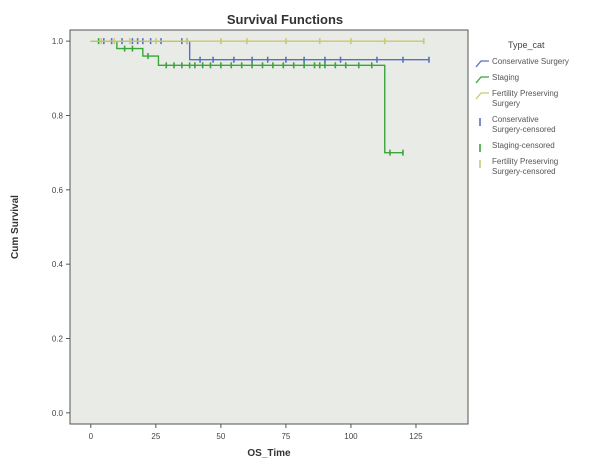 This screenshot has height=464, width=613. What do you see at coordinates (58, 413) in the screenshot?
I see `y-tick-label: 0.0` at bounding box center [58, 413].